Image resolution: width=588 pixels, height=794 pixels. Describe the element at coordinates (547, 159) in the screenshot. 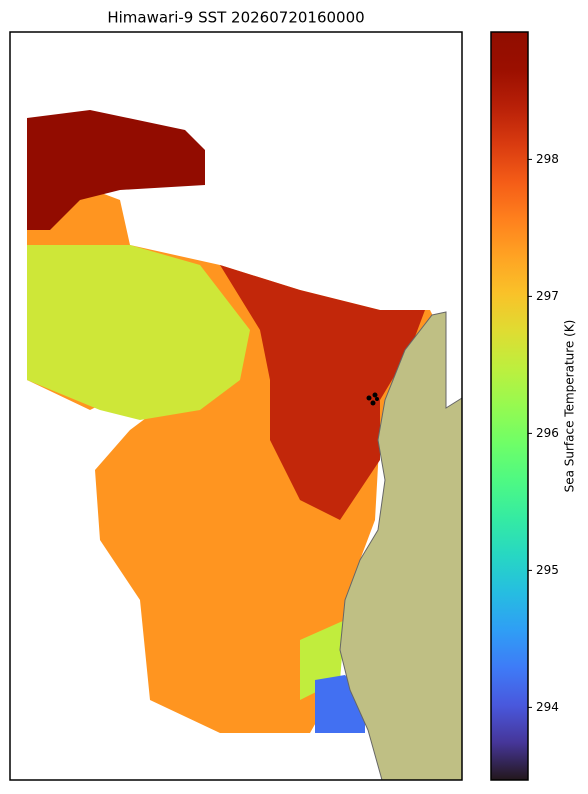

I see `colorbar-tick-label: 298` at that location.